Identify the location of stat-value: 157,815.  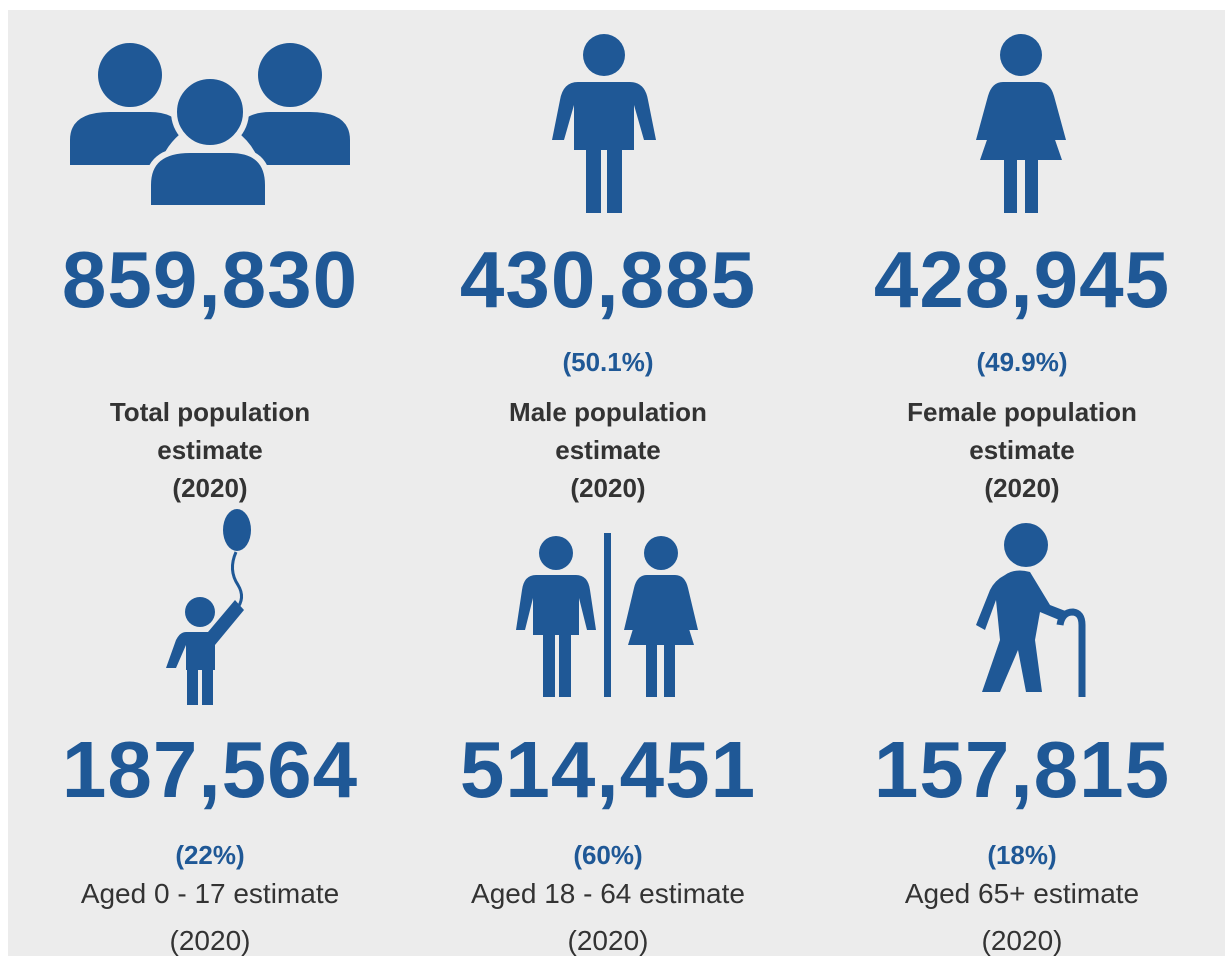
(1022, 769).